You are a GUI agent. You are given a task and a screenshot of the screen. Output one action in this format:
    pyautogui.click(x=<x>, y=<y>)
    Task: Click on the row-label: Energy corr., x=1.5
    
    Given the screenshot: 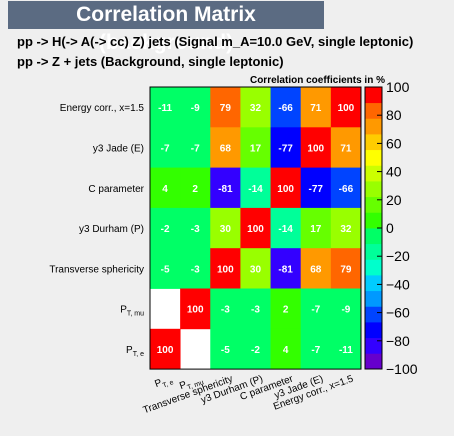 What is the action you would take?
    pyautogui.click(x=102, y=108)
    